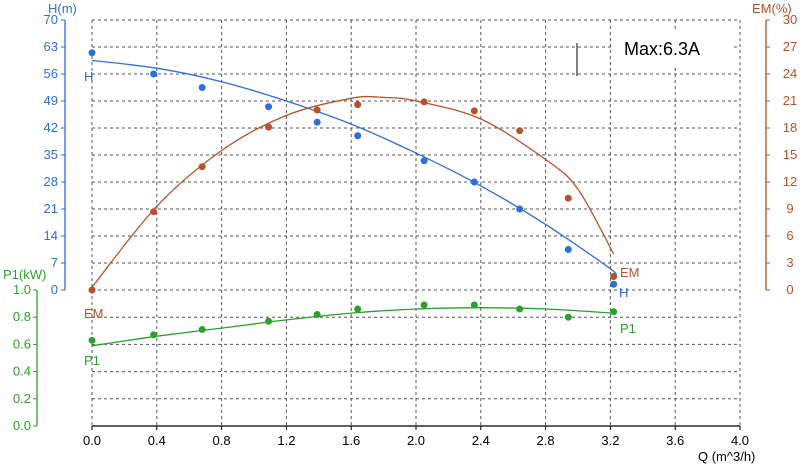 This screenshot has height=468, width=800. Describe the element at coordinates (51, 46) in the screenshot. I see `h-axis-tick-label: 63` at that location.